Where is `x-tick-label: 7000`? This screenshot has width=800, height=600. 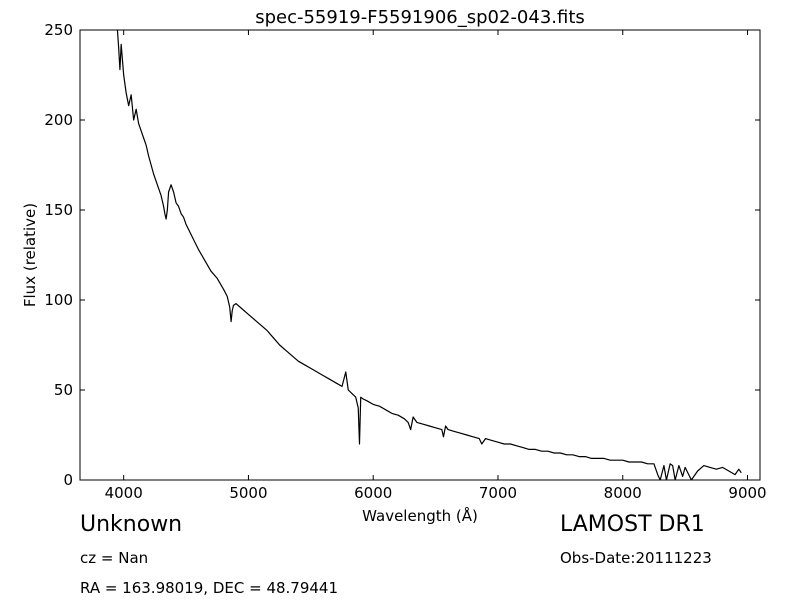 x-tick-label: 7000 is located at coordinates (498, 493).